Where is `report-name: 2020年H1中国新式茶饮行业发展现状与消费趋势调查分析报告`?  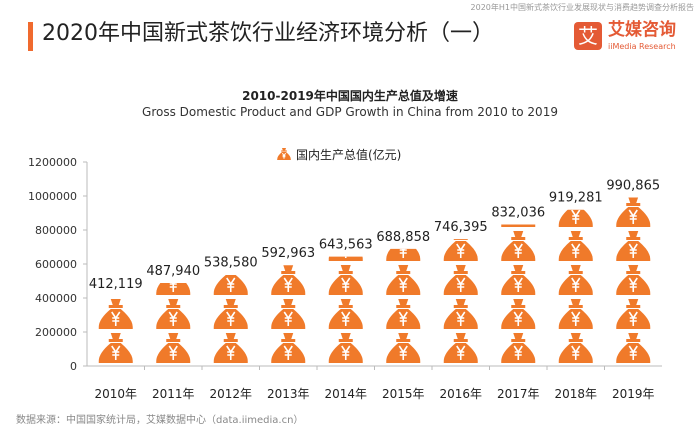 report-name: 2020年H1中国新式茶饮行业发展现状与消费趋势调查分析报告 is located at coordinates (582, 7).